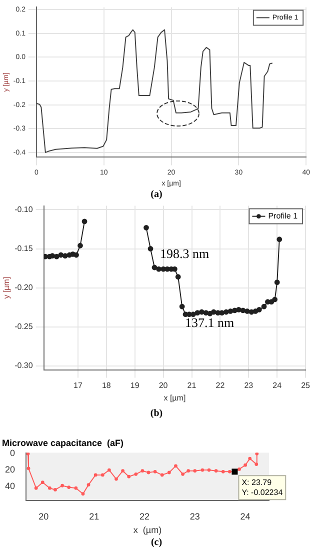  I want to click on annotation: X: 23.79, so click(257, 482).